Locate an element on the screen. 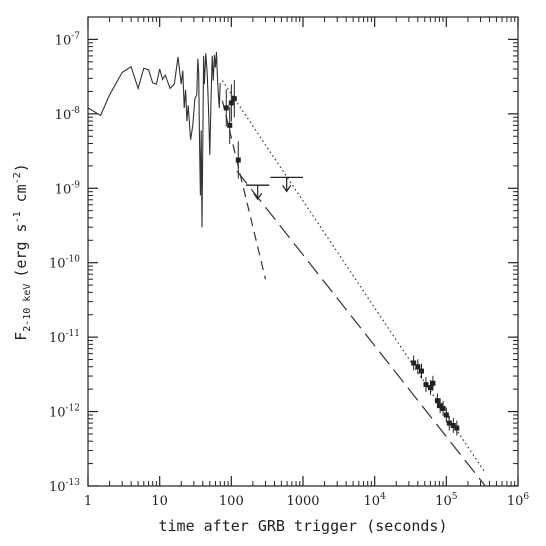 The image size is (546, 546). y-tick-label: 10⁻⁷ is located at coordinates (68, 39).